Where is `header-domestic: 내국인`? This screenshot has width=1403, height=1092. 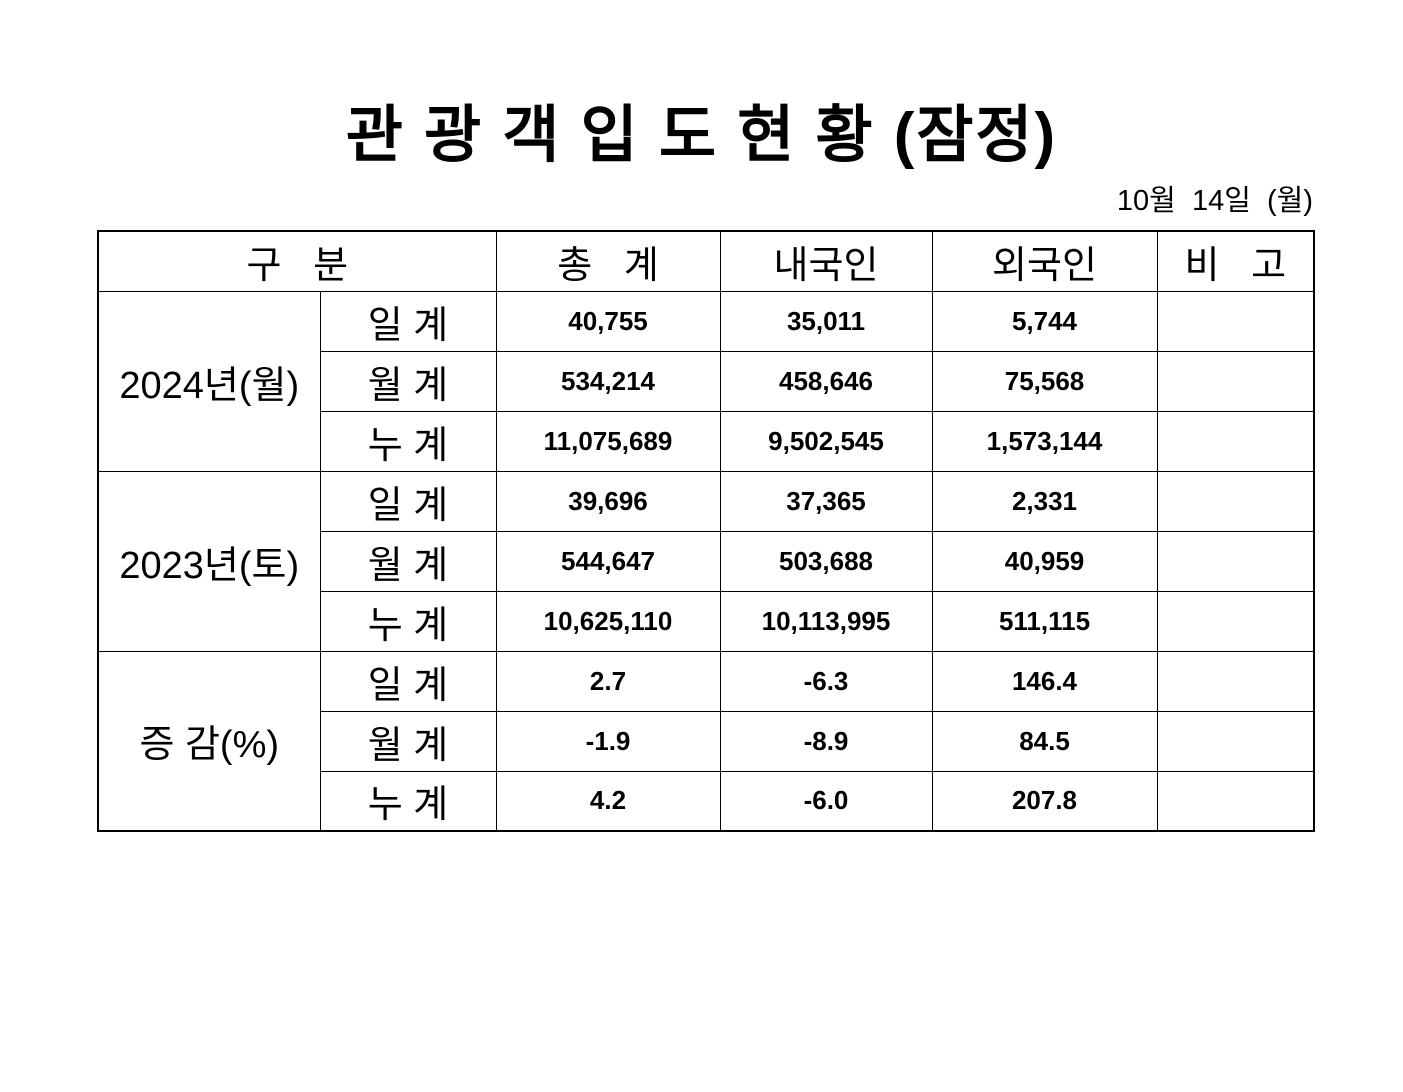
header-domestic: 내국인 is located at coordinates (826, 261).